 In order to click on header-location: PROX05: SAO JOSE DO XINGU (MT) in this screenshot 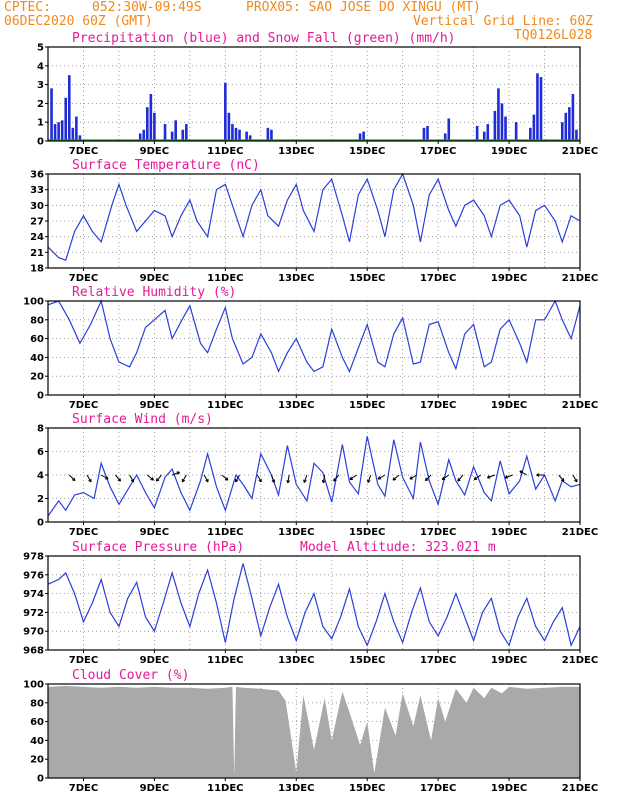, I will do `click(363, 7)`.